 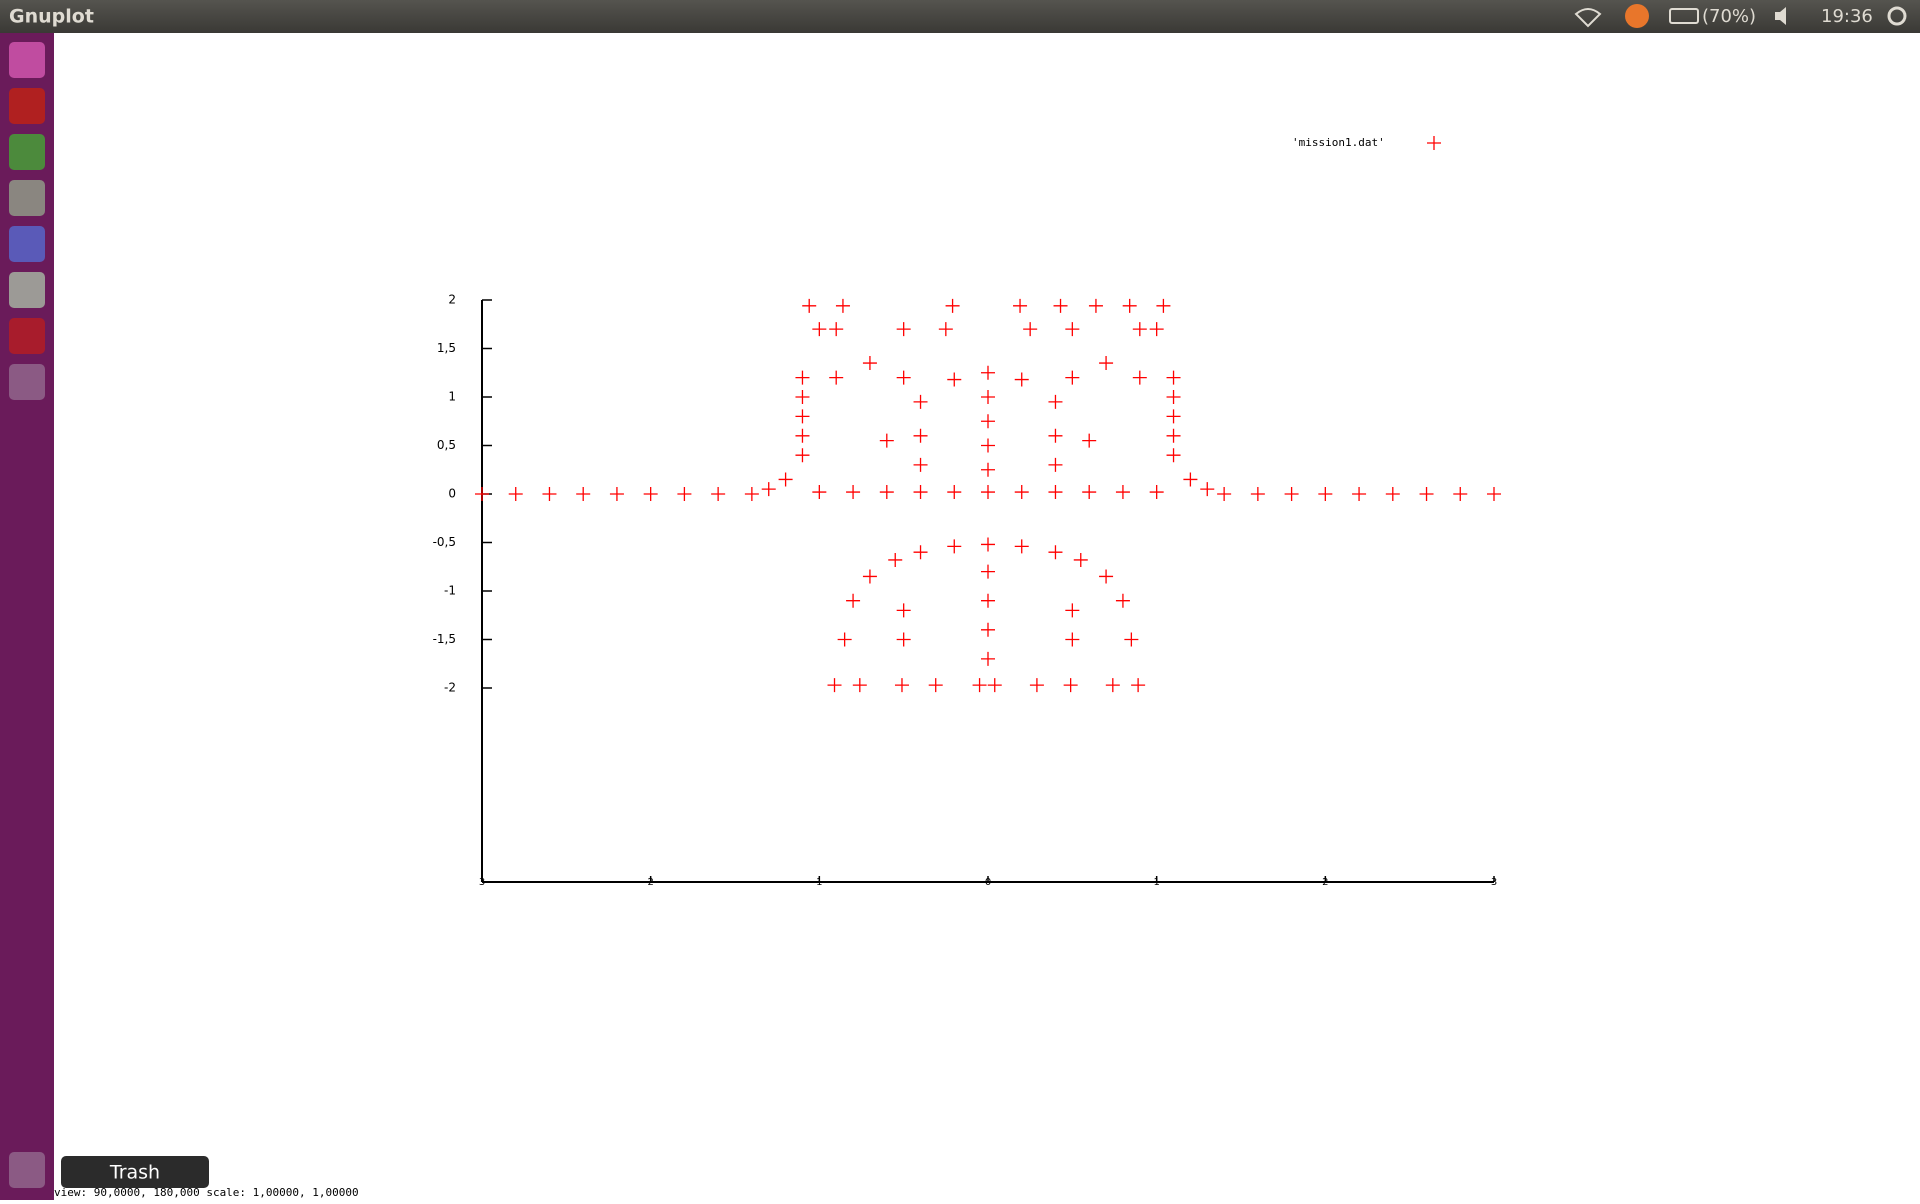 What do you see at coordinates (1494, 882) in the screenshot?
I see `x-tick-label: 3` at bounding box center [1494, 882].